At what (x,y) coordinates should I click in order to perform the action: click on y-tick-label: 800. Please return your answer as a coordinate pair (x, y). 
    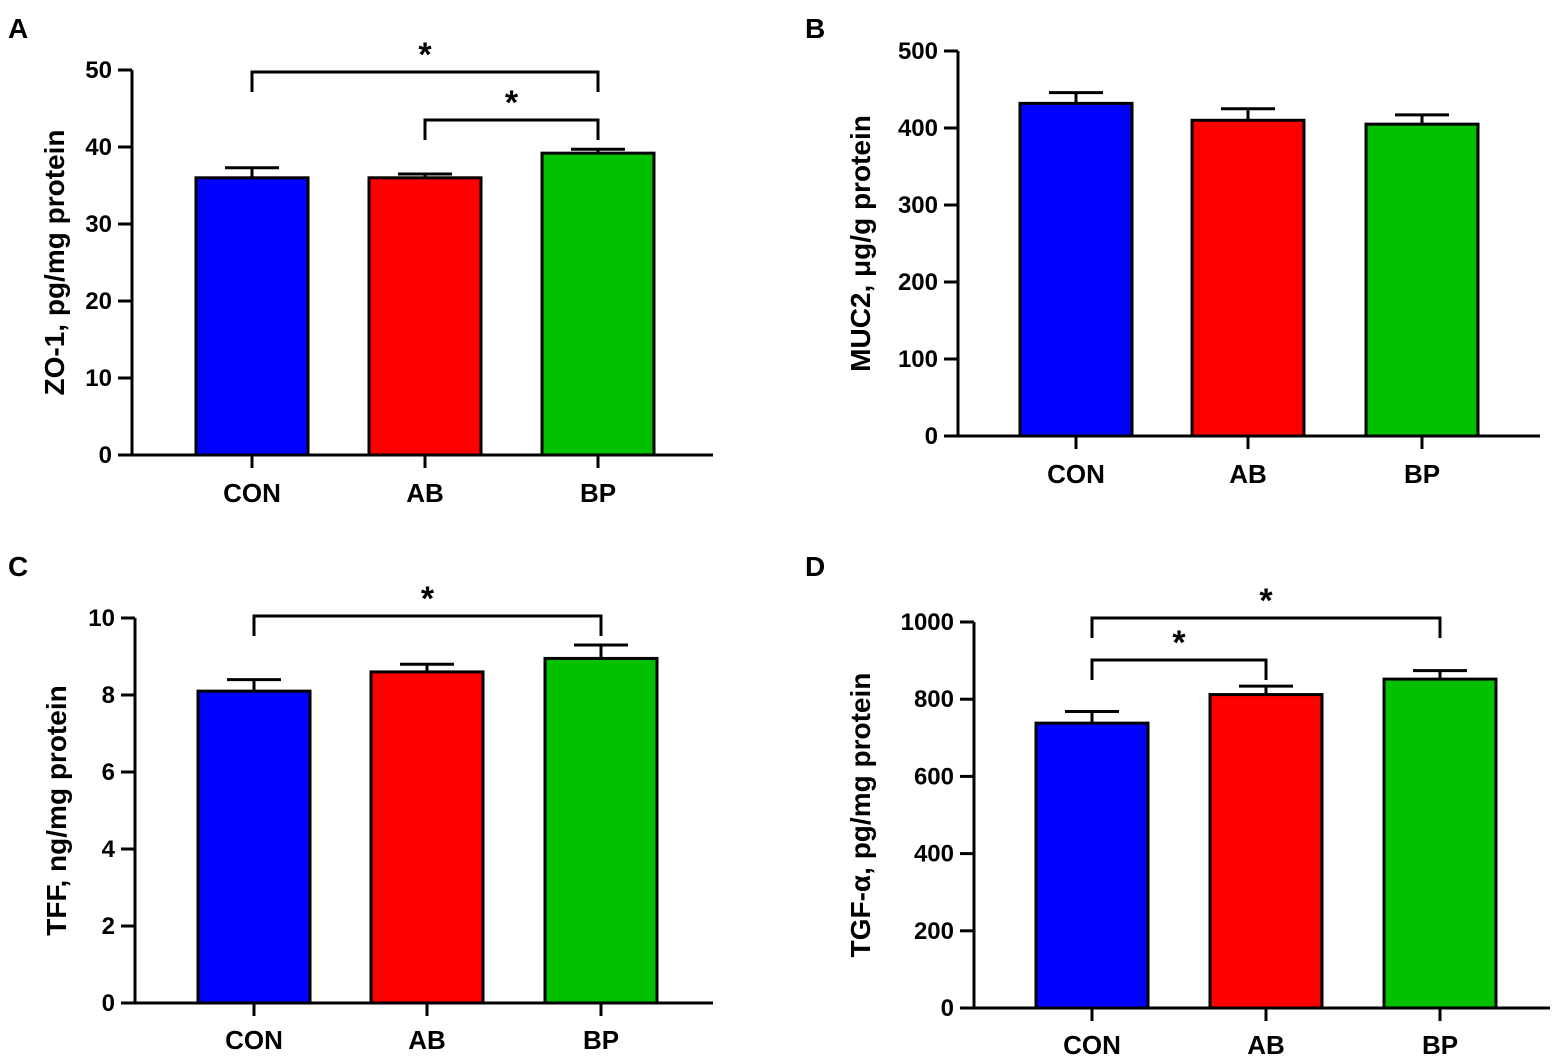
    Looking at the image, I should click on (934, 699).